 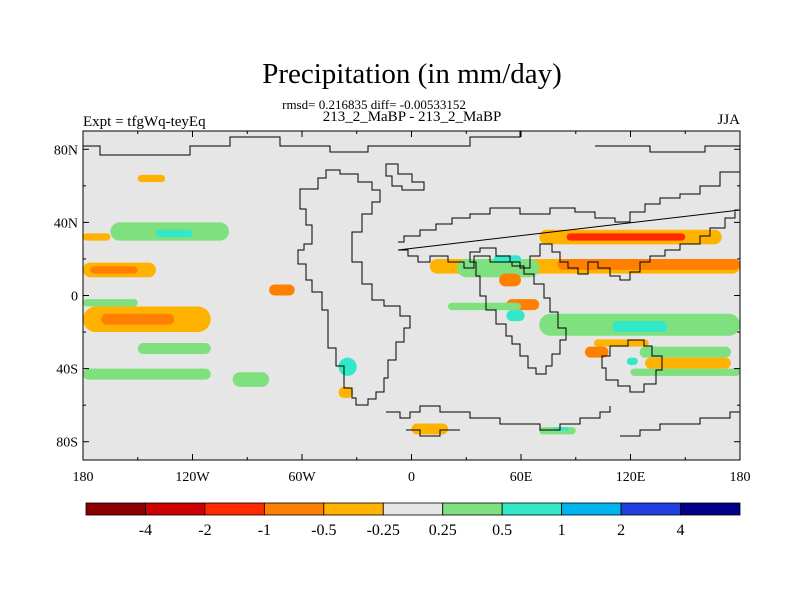 I want to click on season-label: JJA, so click(x=728, y=120).